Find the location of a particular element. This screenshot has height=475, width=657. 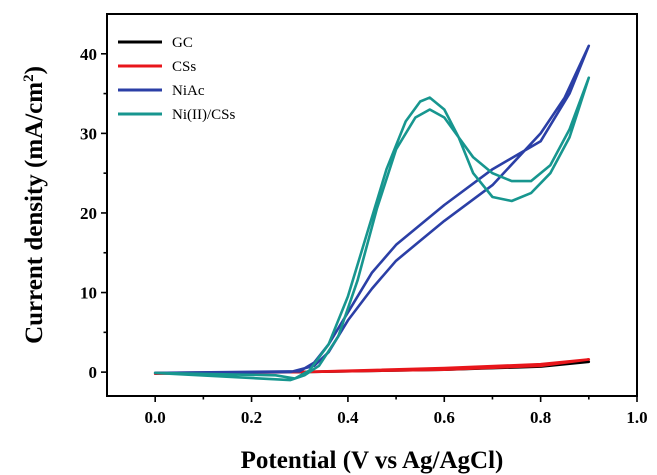

y-axis-title-end: ) is located at coordinates (34, 70).